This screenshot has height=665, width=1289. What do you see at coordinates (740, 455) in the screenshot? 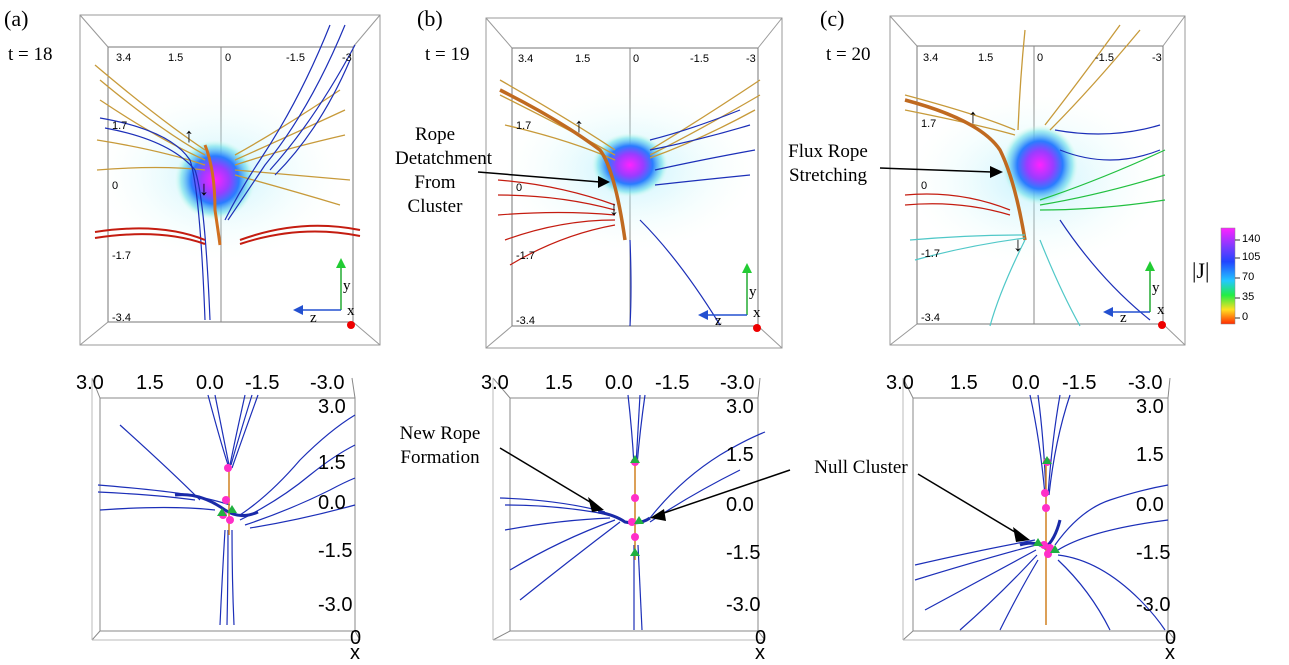
I see `btick-right-b-1: 1.5` at bounding box center [740, 455].